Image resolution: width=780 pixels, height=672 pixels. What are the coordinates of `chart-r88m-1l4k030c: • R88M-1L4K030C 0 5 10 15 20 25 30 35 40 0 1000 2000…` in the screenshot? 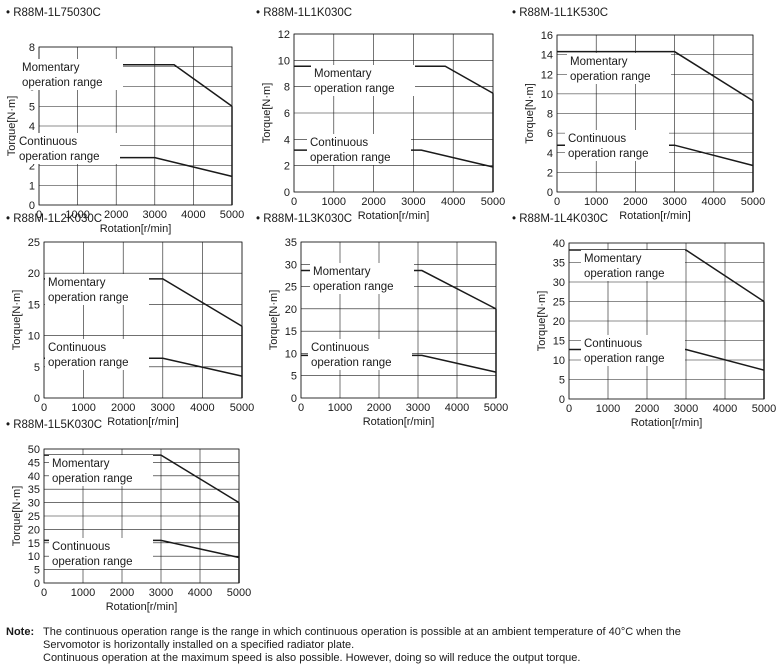 It's located at (644, 319).